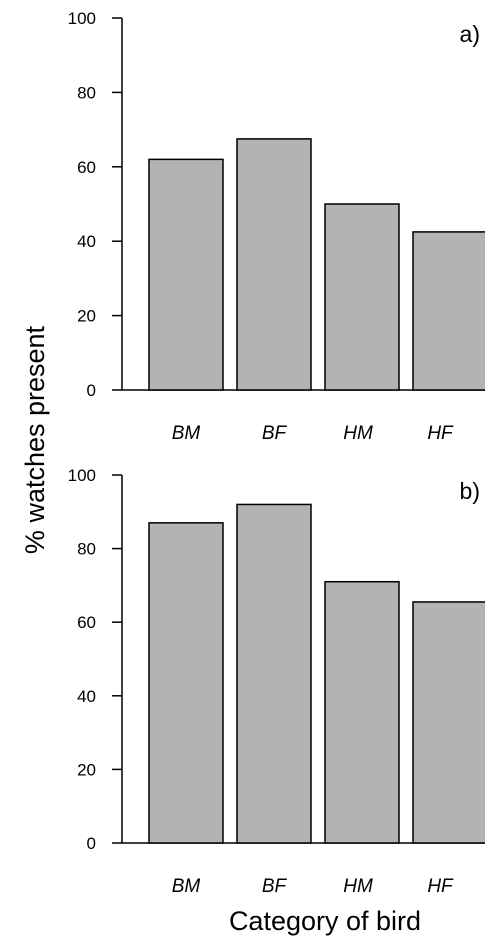  Describe the element at coordinates (470, 34) in the screenshot. I see `panel-label-a: a)` at that location.